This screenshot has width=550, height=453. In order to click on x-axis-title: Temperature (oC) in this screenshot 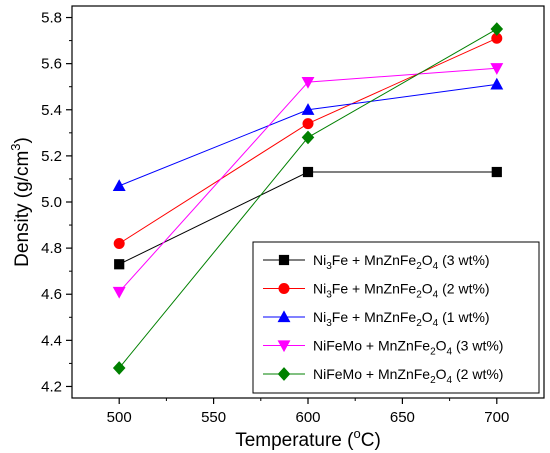, I will do `click(308, 438)`.